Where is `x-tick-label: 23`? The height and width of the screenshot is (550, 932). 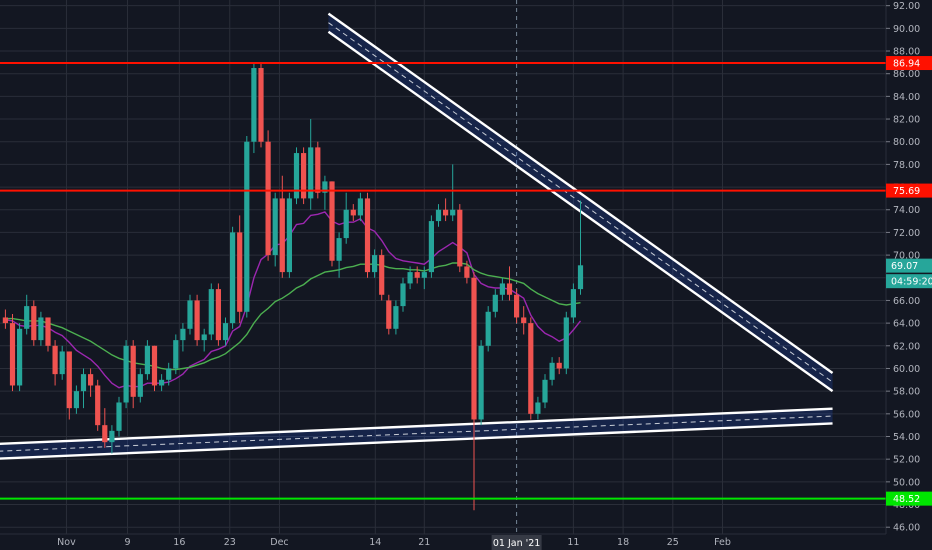 x-tick-label: 23 is located at coordinates (230, 542).